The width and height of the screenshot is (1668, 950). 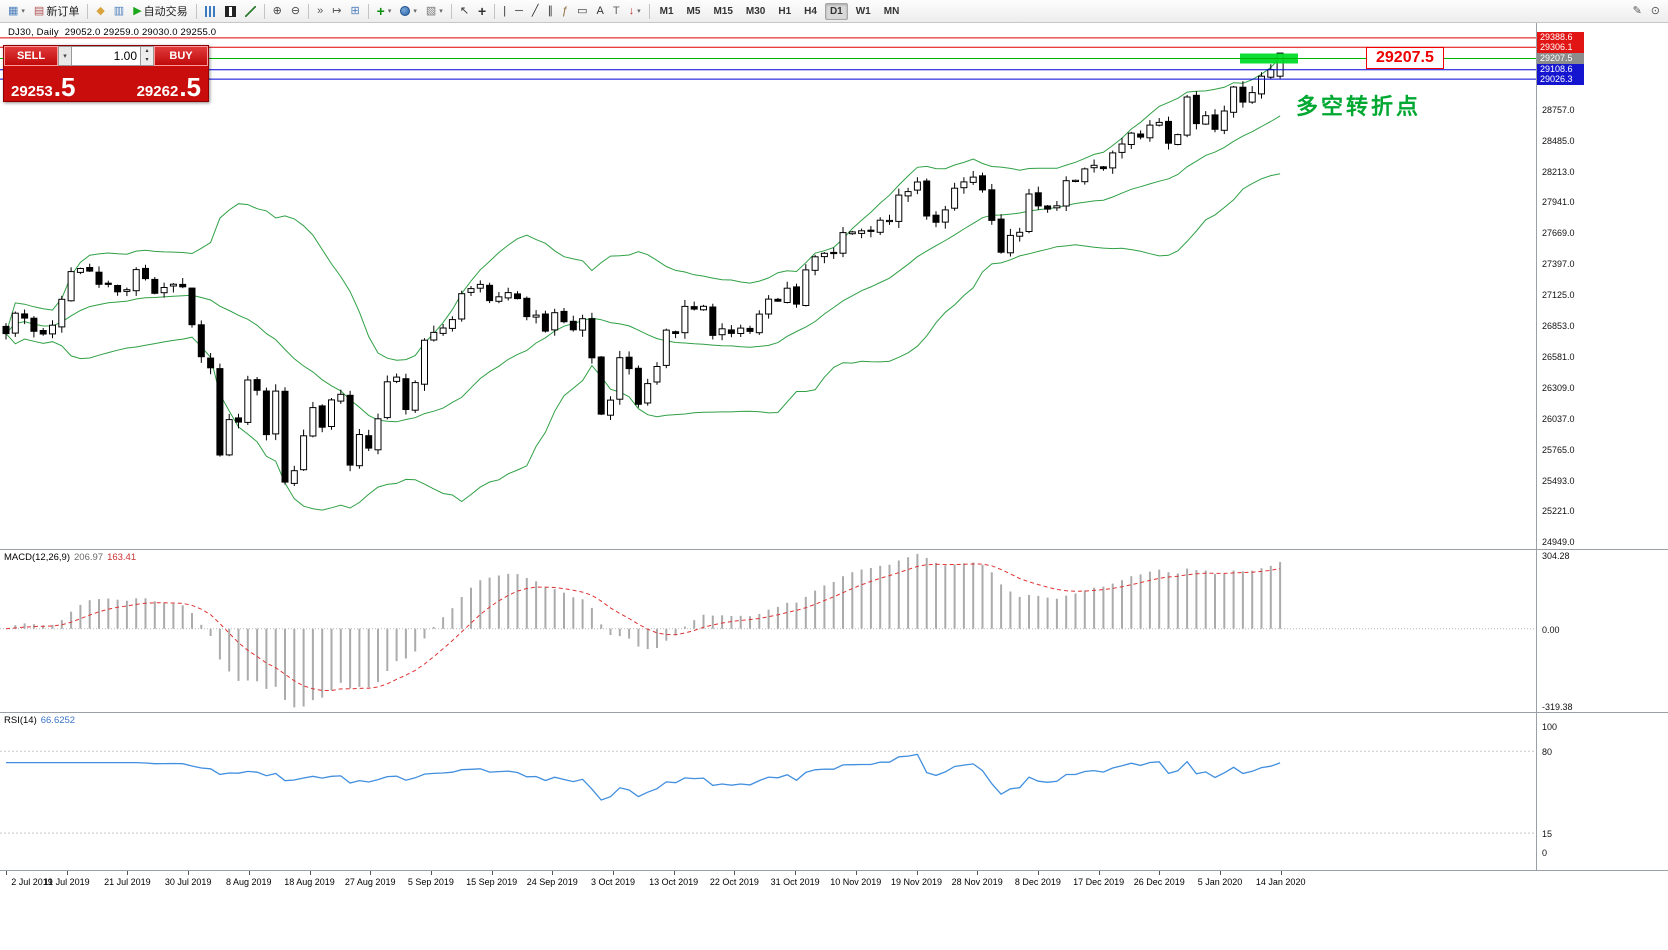 I want to click on indicators-icon: + ▾, so click(x=384, y=11).